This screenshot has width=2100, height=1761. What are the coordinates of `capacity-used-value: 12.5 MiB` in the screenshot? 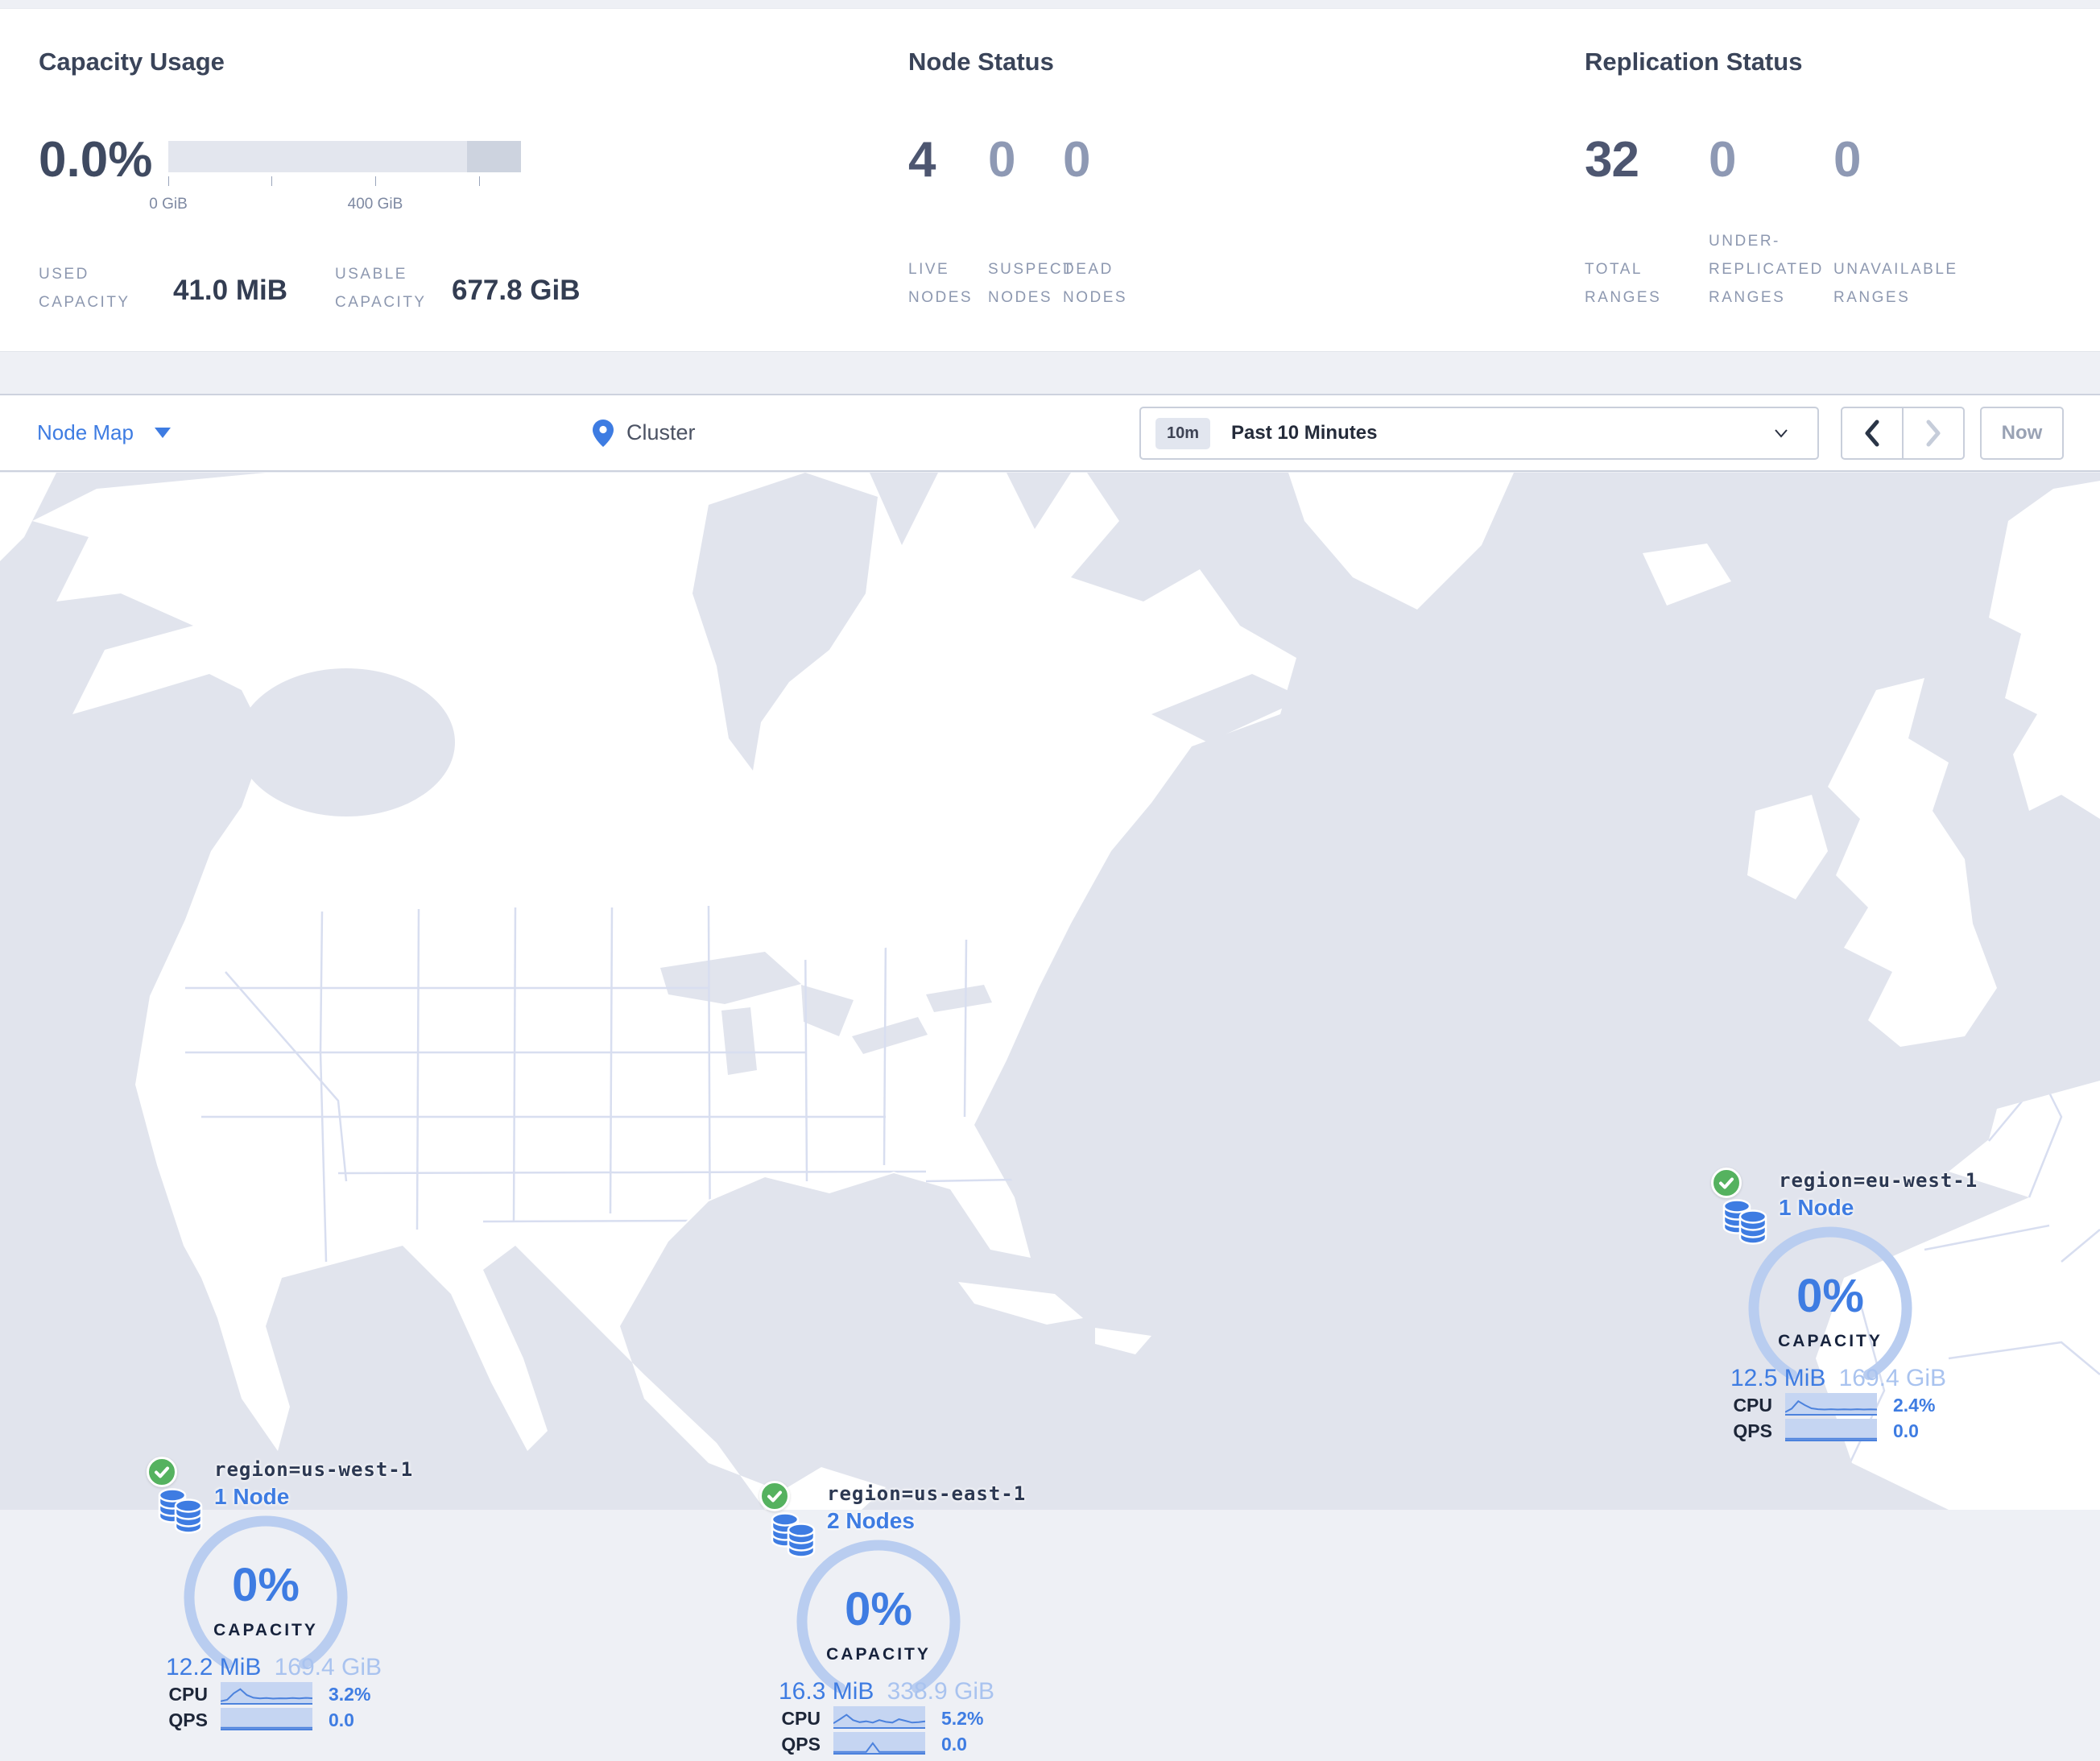 It's located at (1778, 1378).